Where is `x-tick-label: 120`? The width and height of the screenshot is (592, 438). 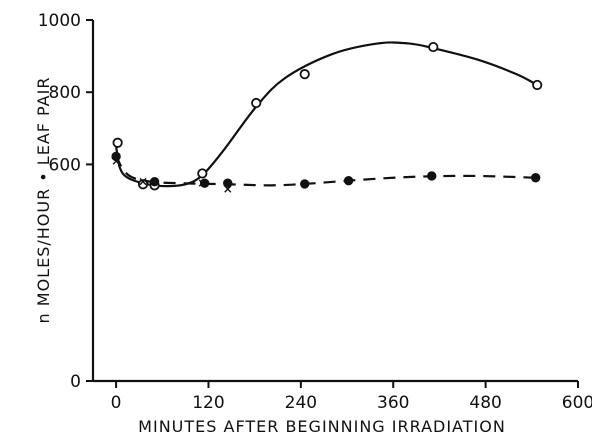 x-tick-label: 120 is located at coordinates (208, 403).